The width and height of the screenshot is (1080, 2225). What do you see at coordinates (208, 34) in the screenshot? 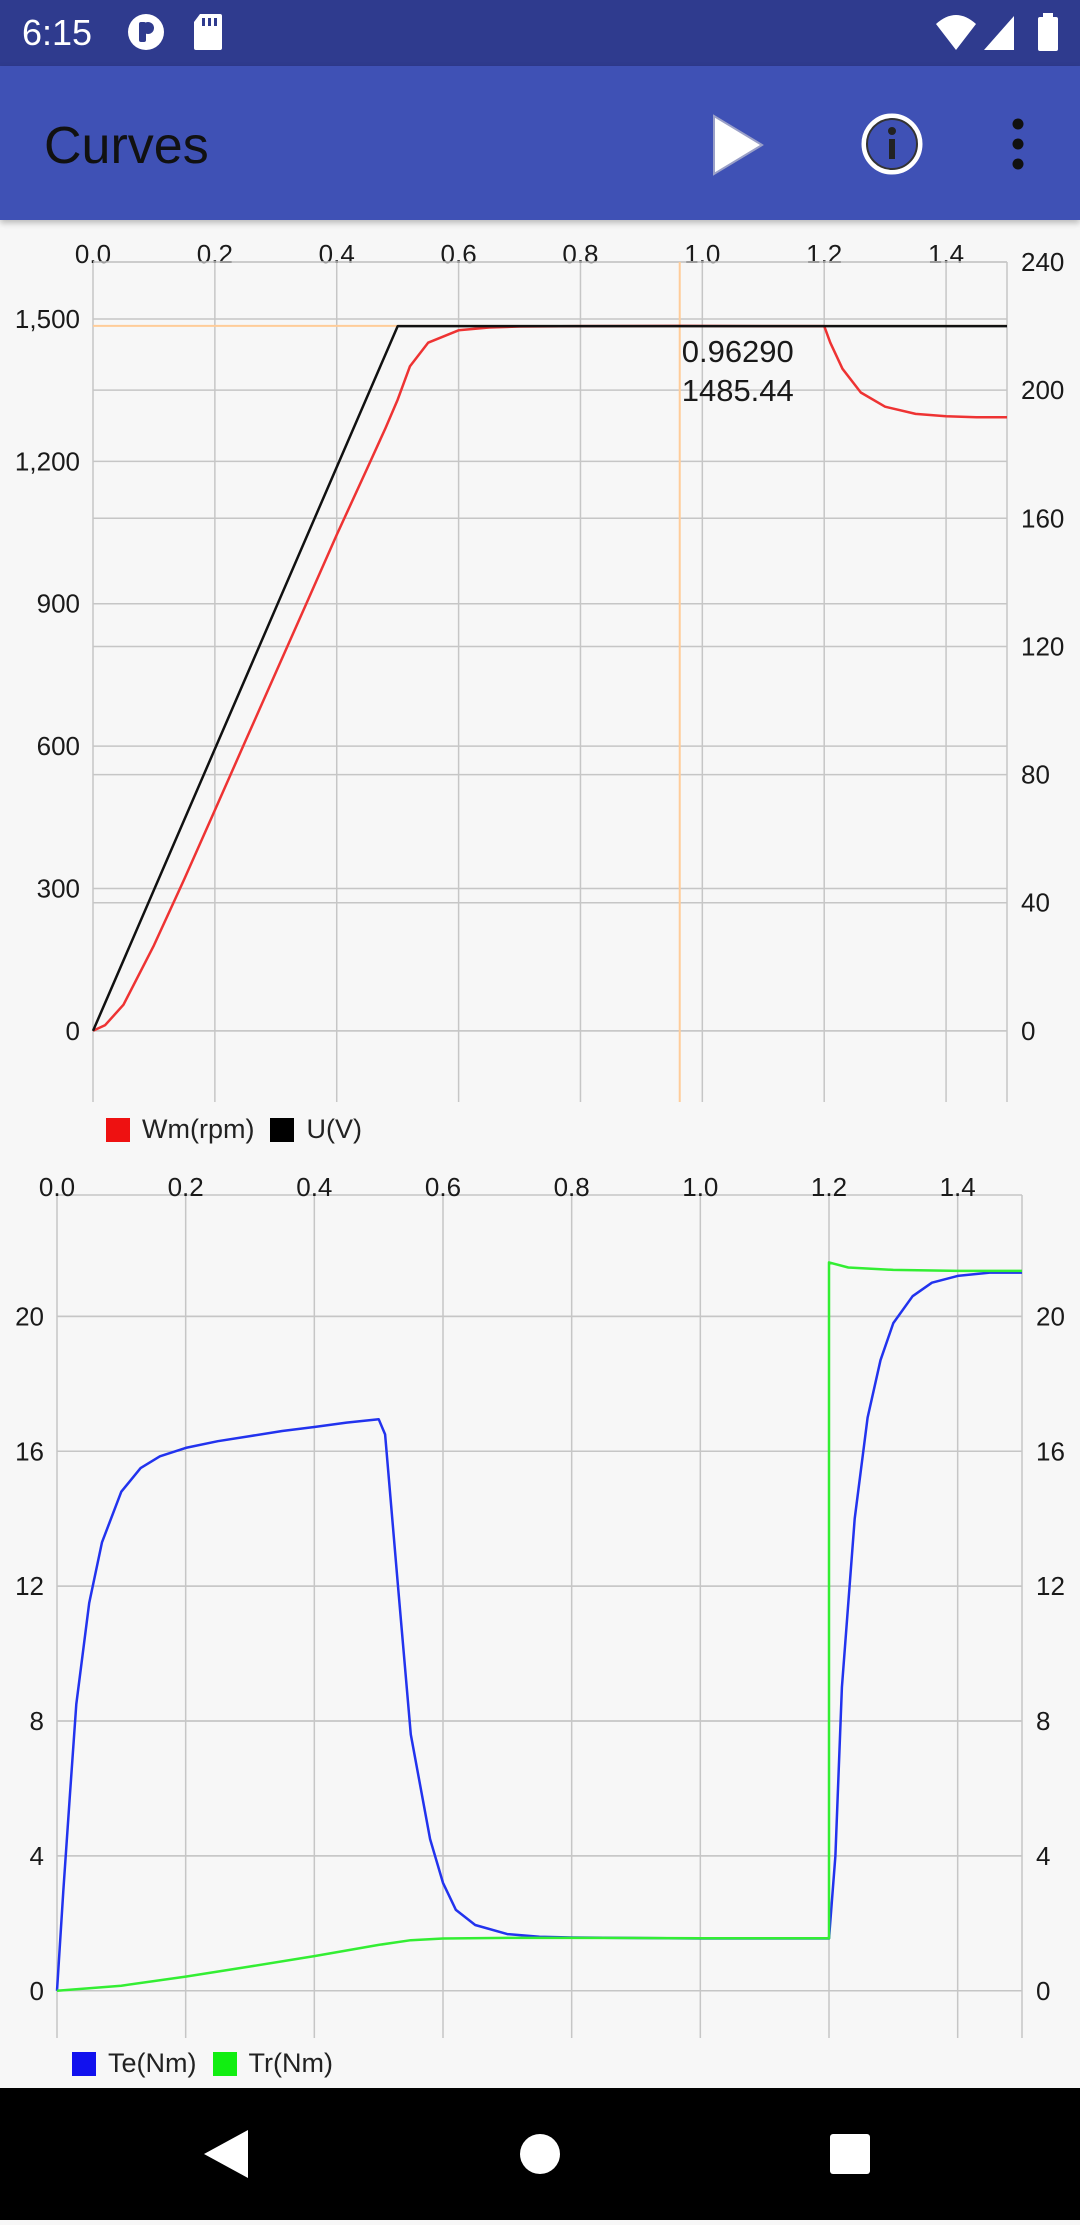
I see `sd-card-icon` at bounding box center [208, 34].